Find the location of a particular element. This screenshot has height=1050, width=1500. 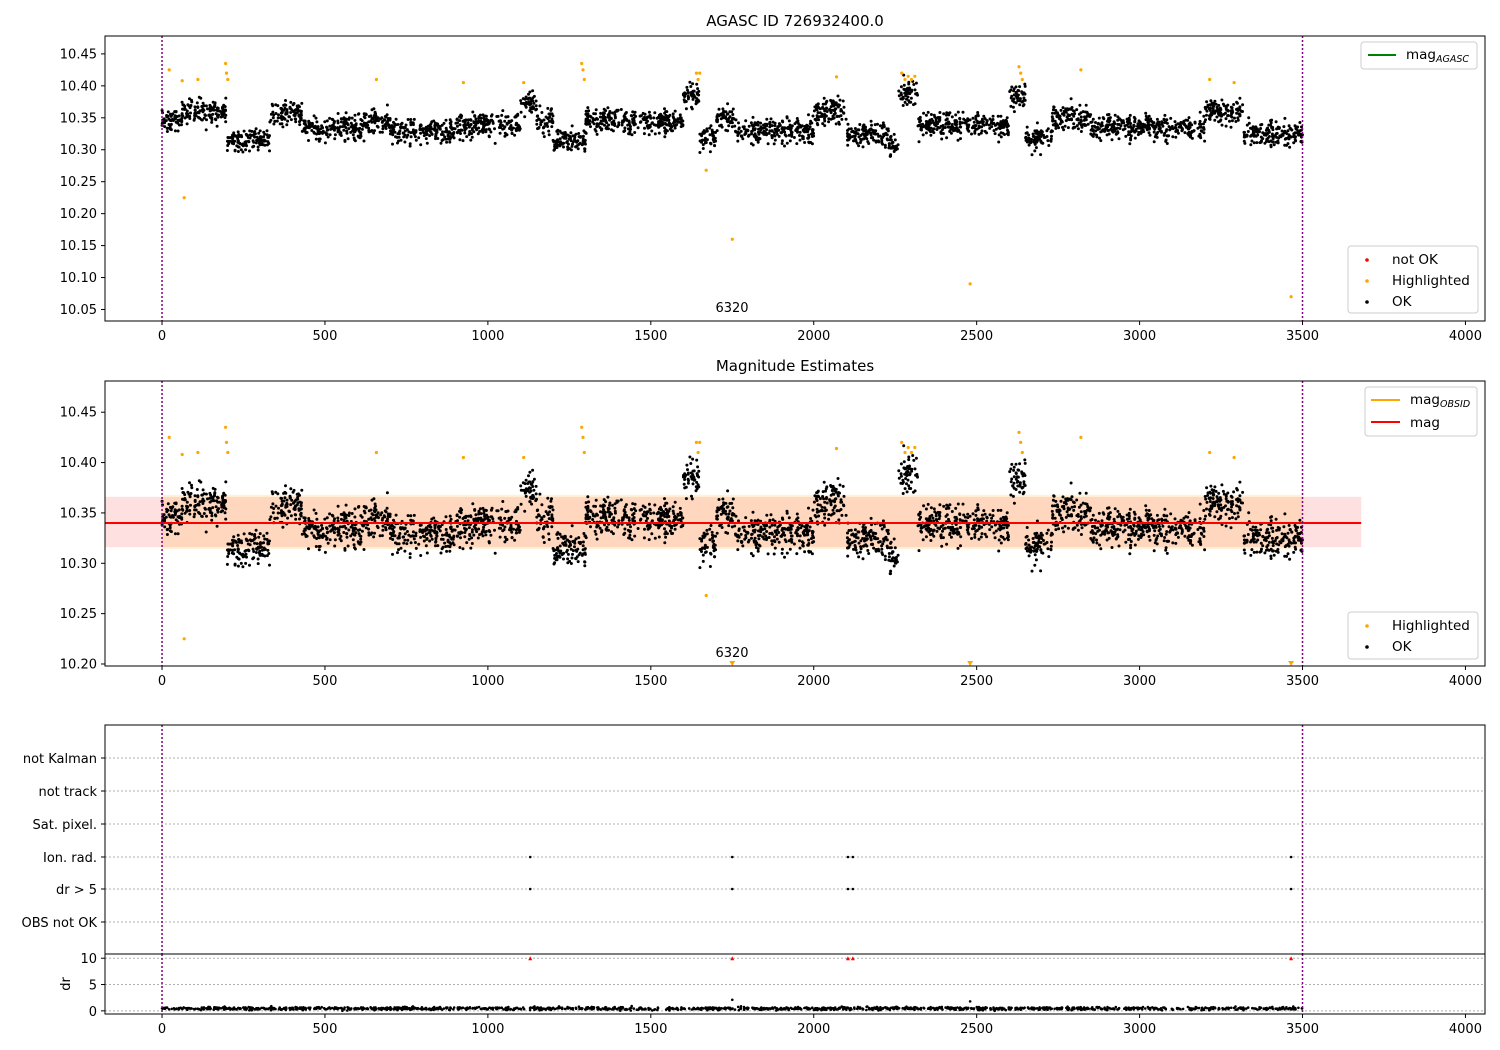

agasc-obsid-label: 6320 is located at coordinates (731, 308).